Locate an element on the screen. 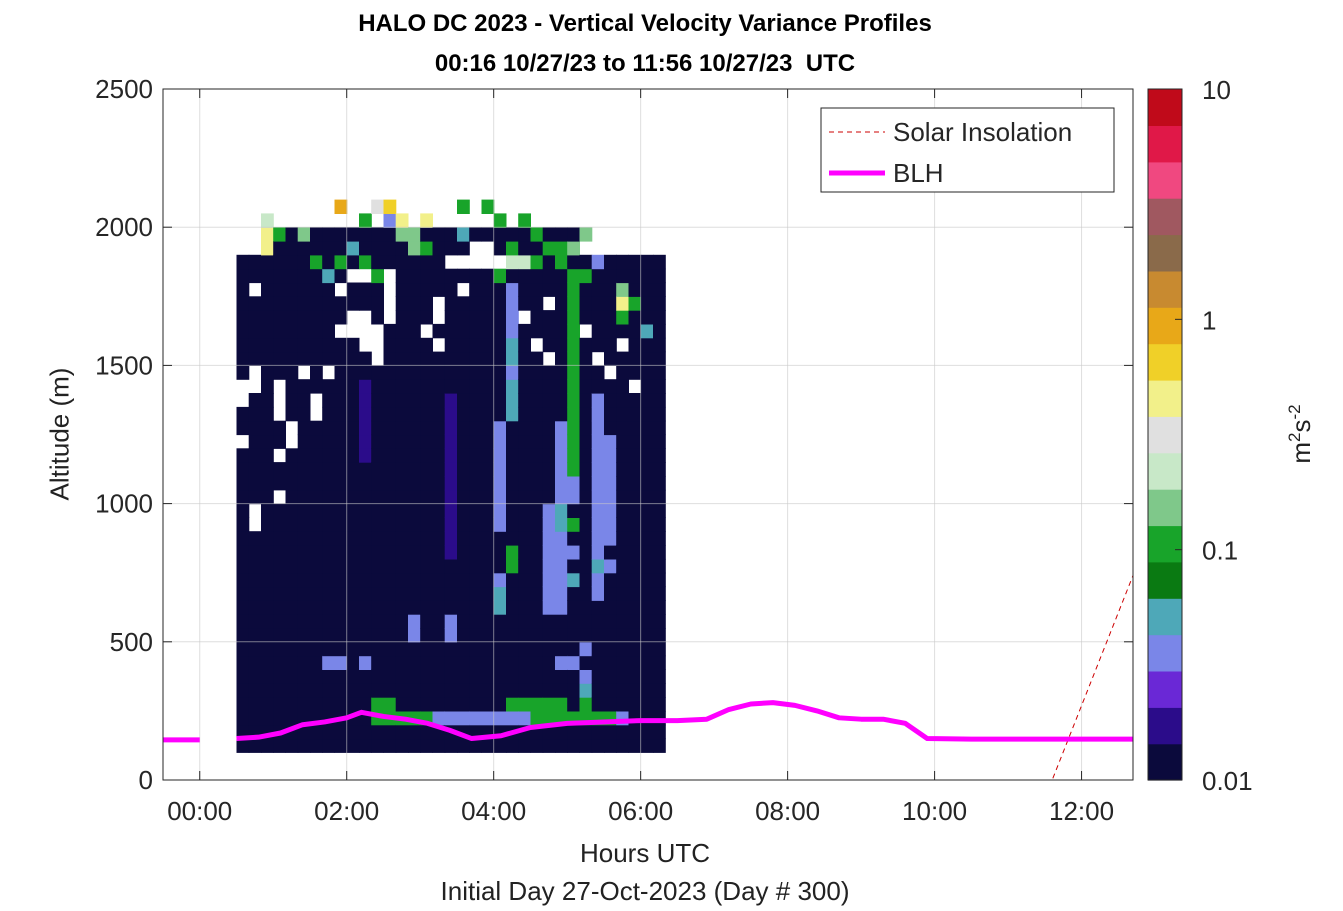 This screenshot has width=1343, height=911. y-tick-label: 1500 is located at coordinates (124, 365).